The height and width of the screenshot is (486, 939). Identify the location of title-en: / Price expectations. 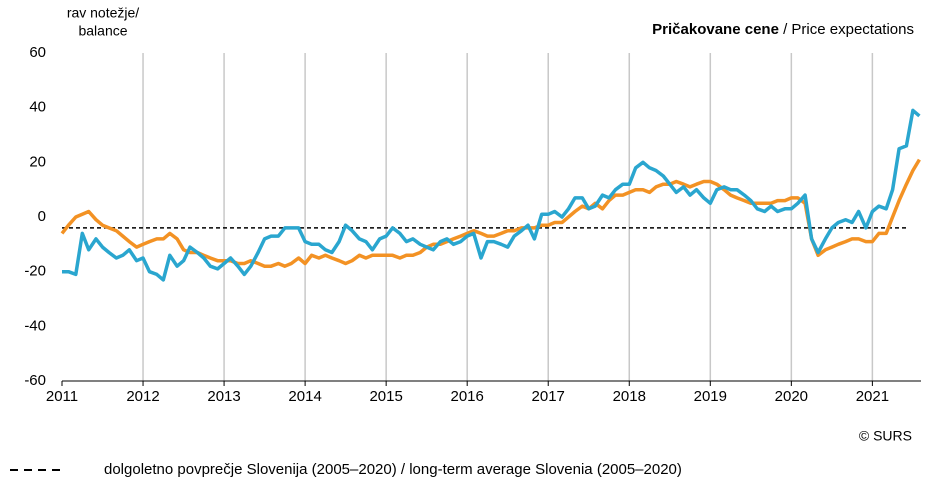
(848, 29).